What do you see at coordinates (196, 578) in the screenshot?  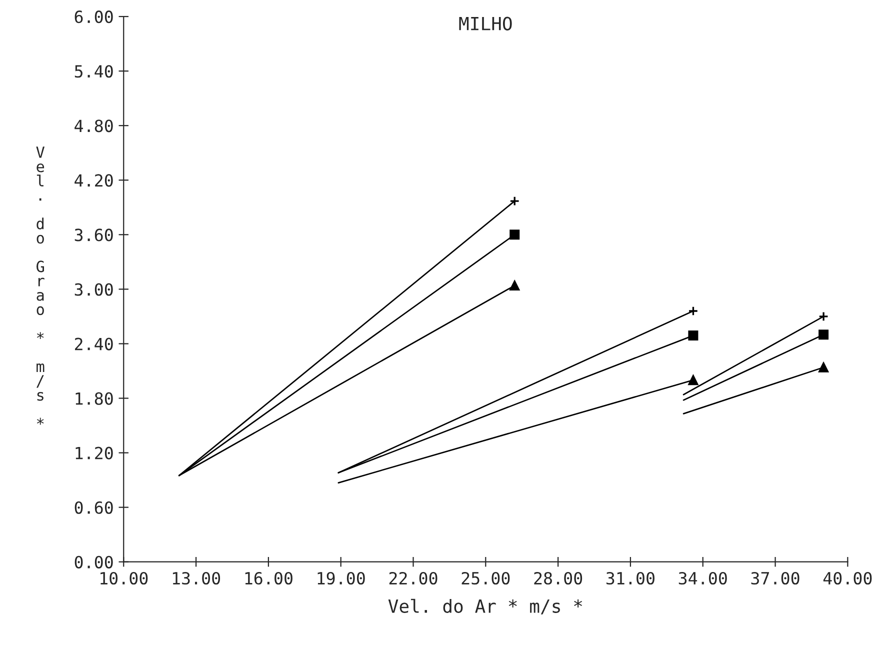 I see `x-tick-label: 13.00` at bounding box center [196, 578].